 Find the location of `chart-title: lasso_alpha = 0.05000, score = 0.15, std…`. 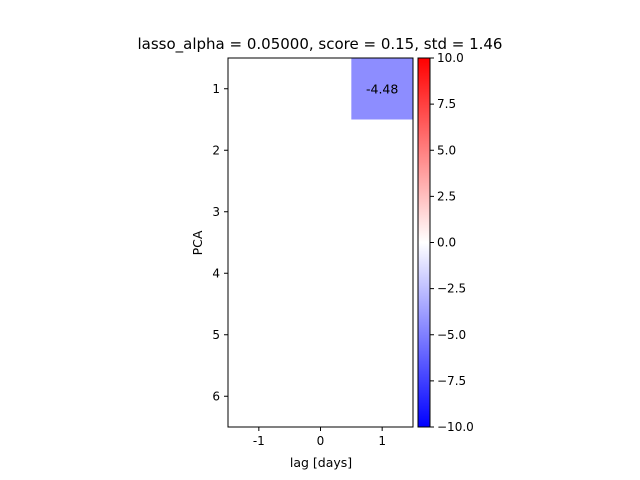

chart-title: lasso_alpha = 0.05000, score = 0.15, std… is located at coordinates (320, 44).